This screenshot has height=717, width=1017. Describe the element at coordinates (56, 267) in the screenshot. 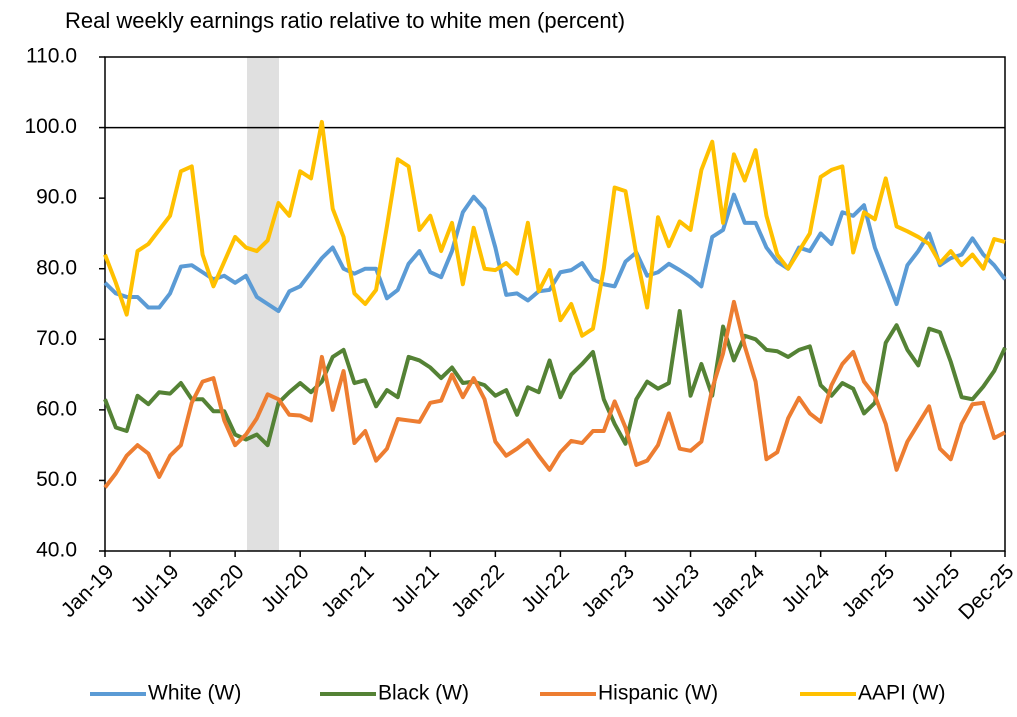

I see `y-tick-label: 80.0` at that location.